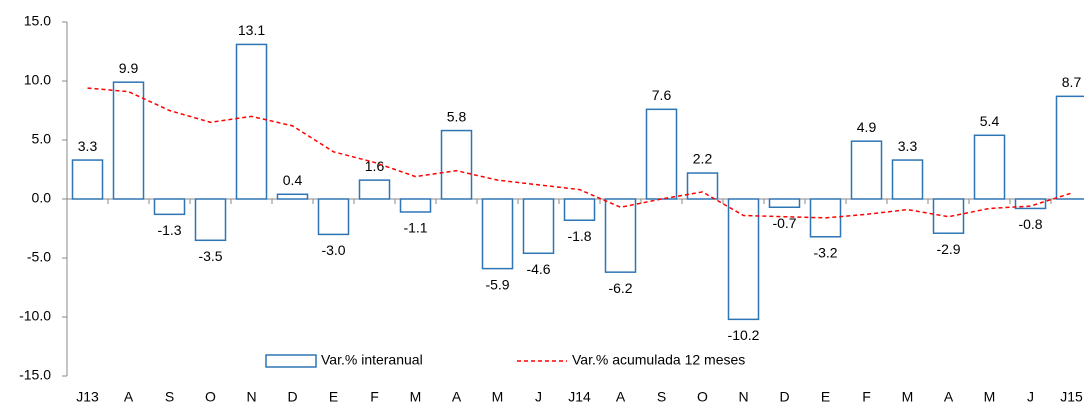  Describe the element at coordinates (948, 249) in the screenshot. I see `value-label: -2.9` at that location.